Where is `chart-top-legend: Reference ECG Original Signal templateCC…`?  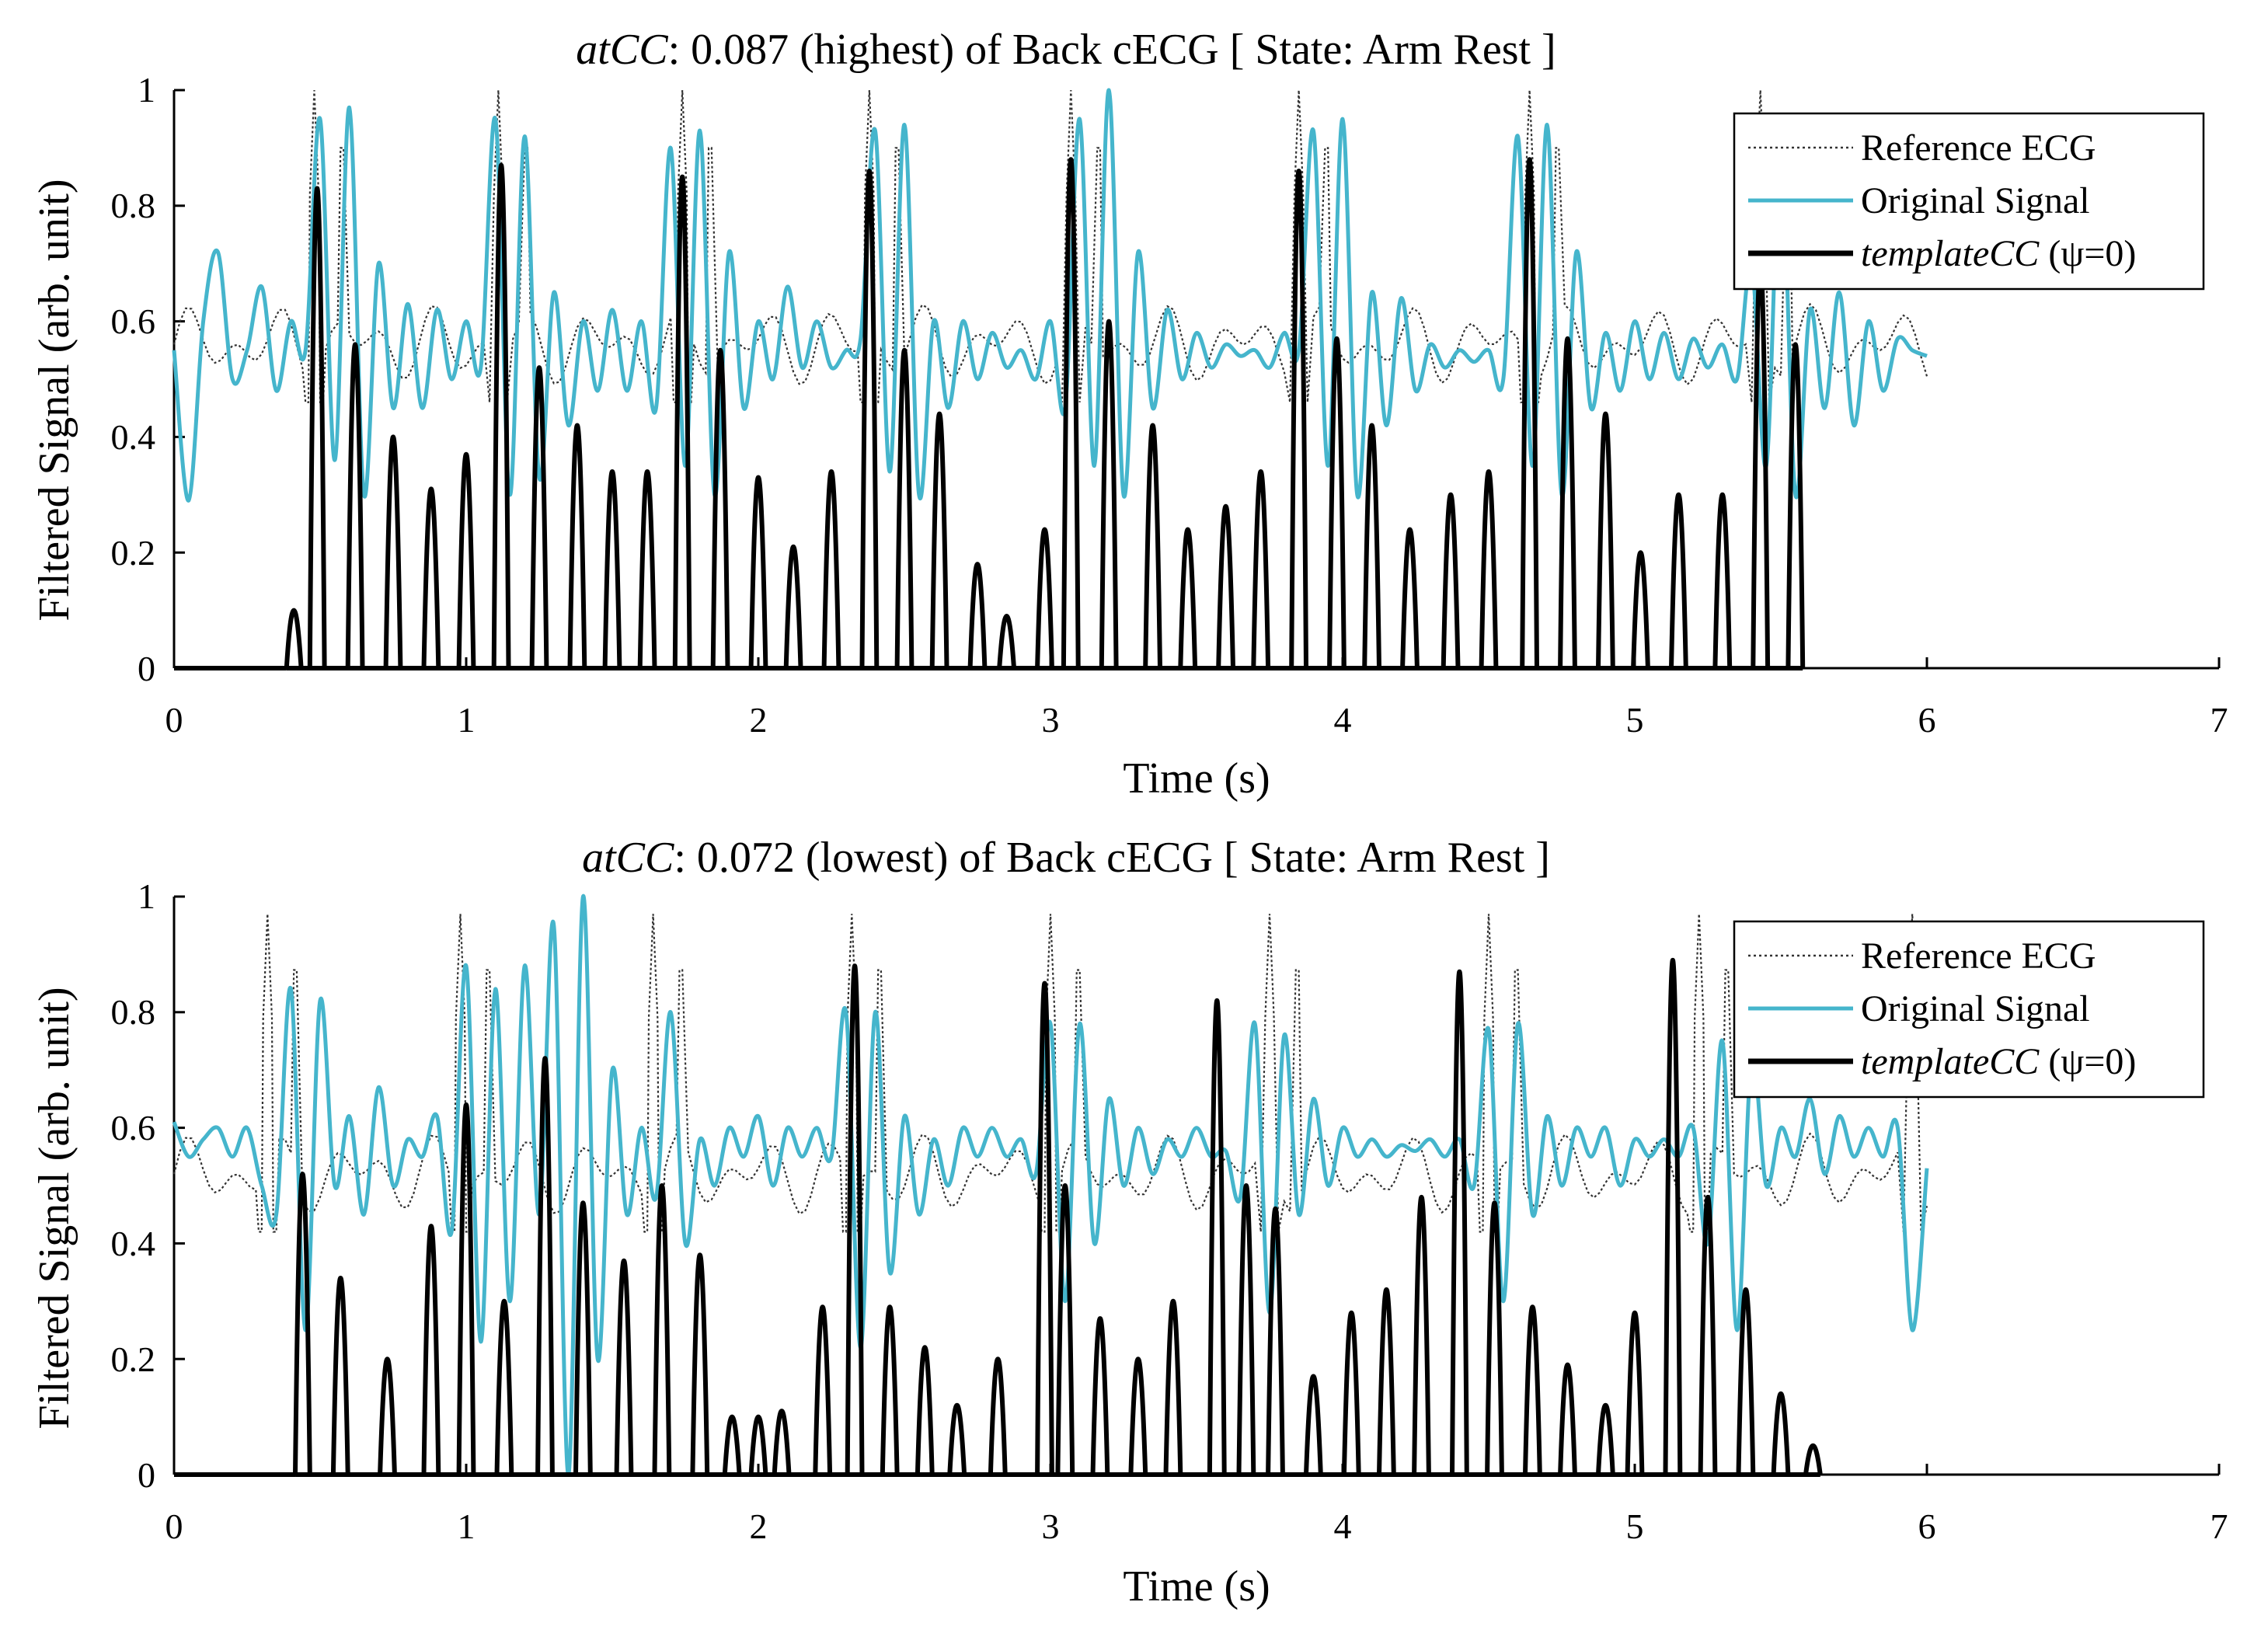
chart-top-legend: Reference ECG Original Signal templateCC… is located at coordinates (1969, 201).